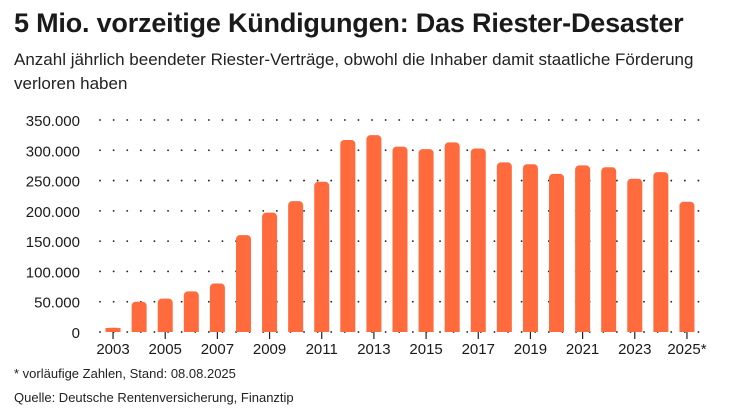 Image resolution: width=738 pixels, height=416 pixels. I want to click on x-tick-label: 2009, so click(269, 349).